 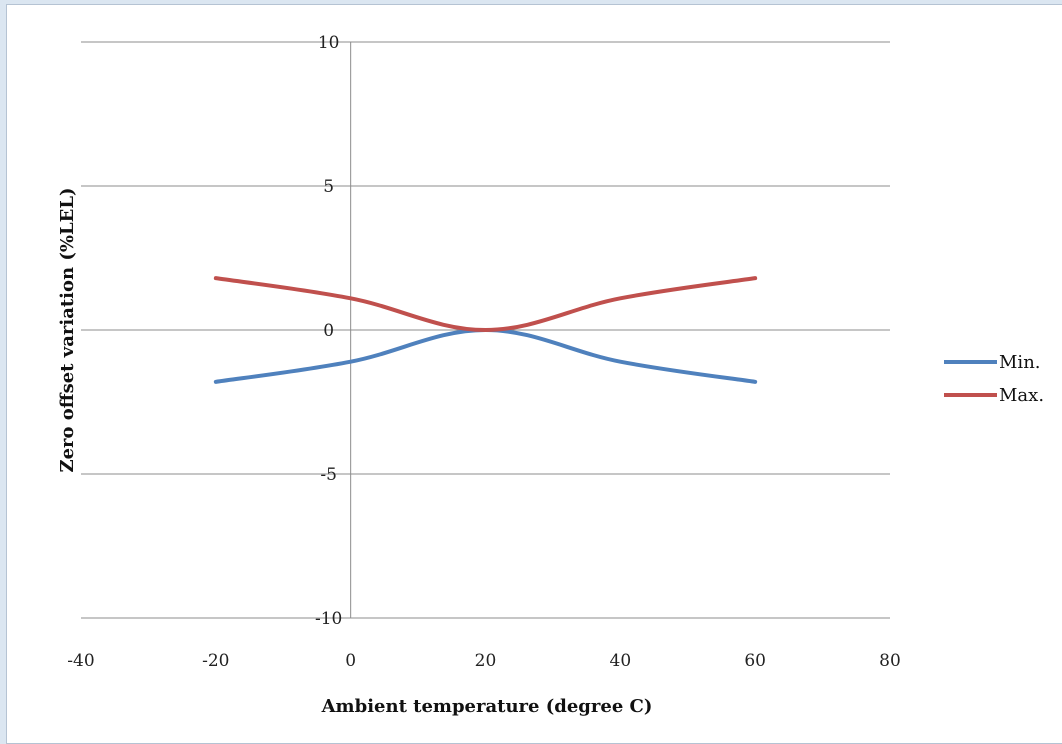 I want to click on legend: Min. Max., so click(x=994, y=379).